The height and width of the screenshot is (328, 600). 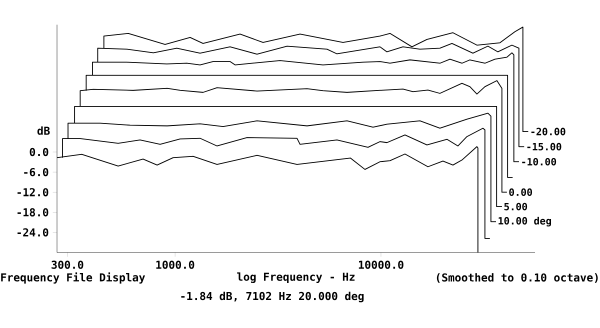 I want to click on y-tick-label: 0.0, so click(x=39, y=152).